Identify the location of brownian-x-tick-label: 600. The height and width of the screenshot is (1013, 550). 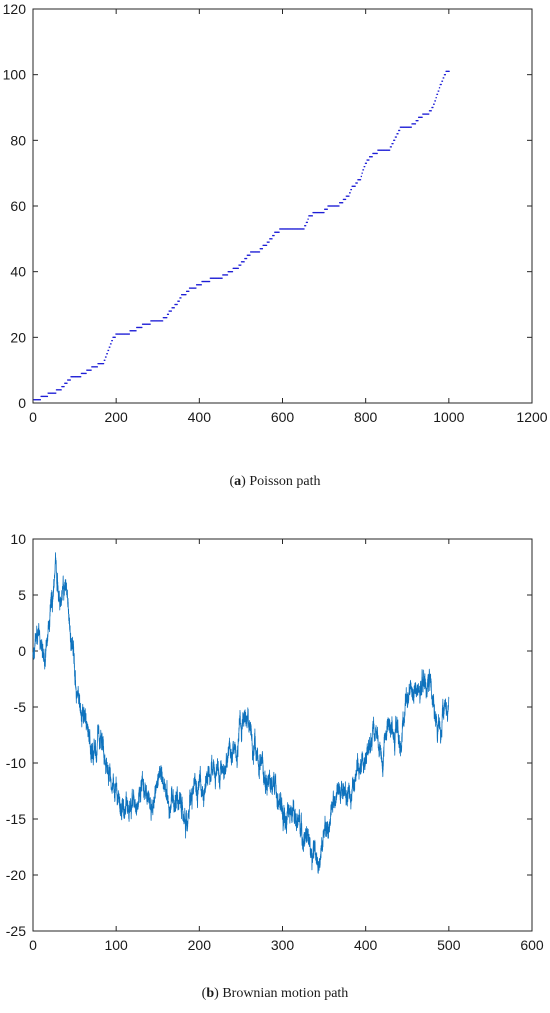
(532, 945).